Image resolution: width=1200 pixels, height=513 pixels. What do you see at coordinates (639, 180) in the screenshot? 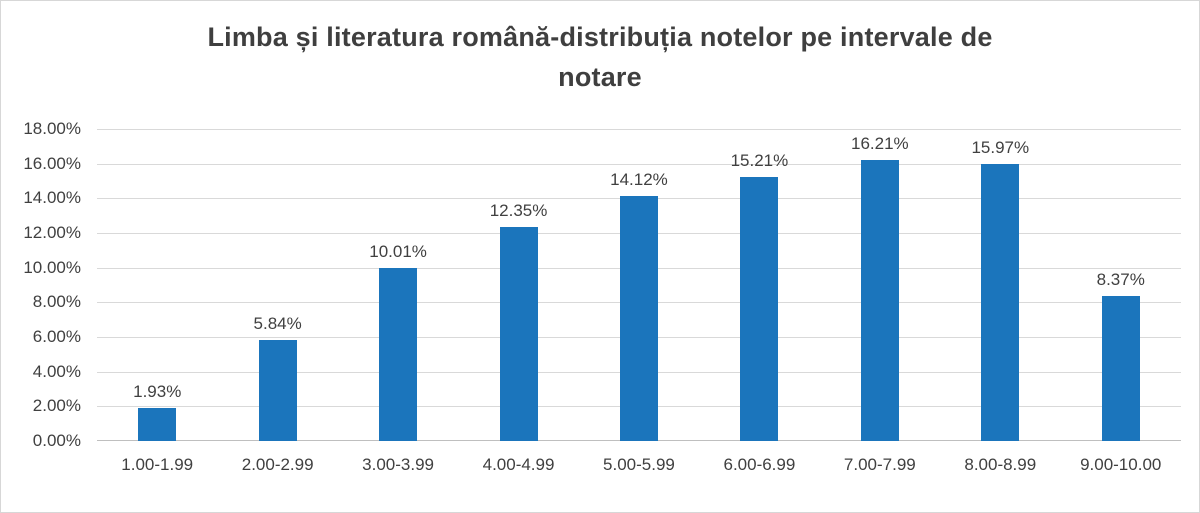
I see `bar-value-label: 14.12%` at bounding box center [639, 180].